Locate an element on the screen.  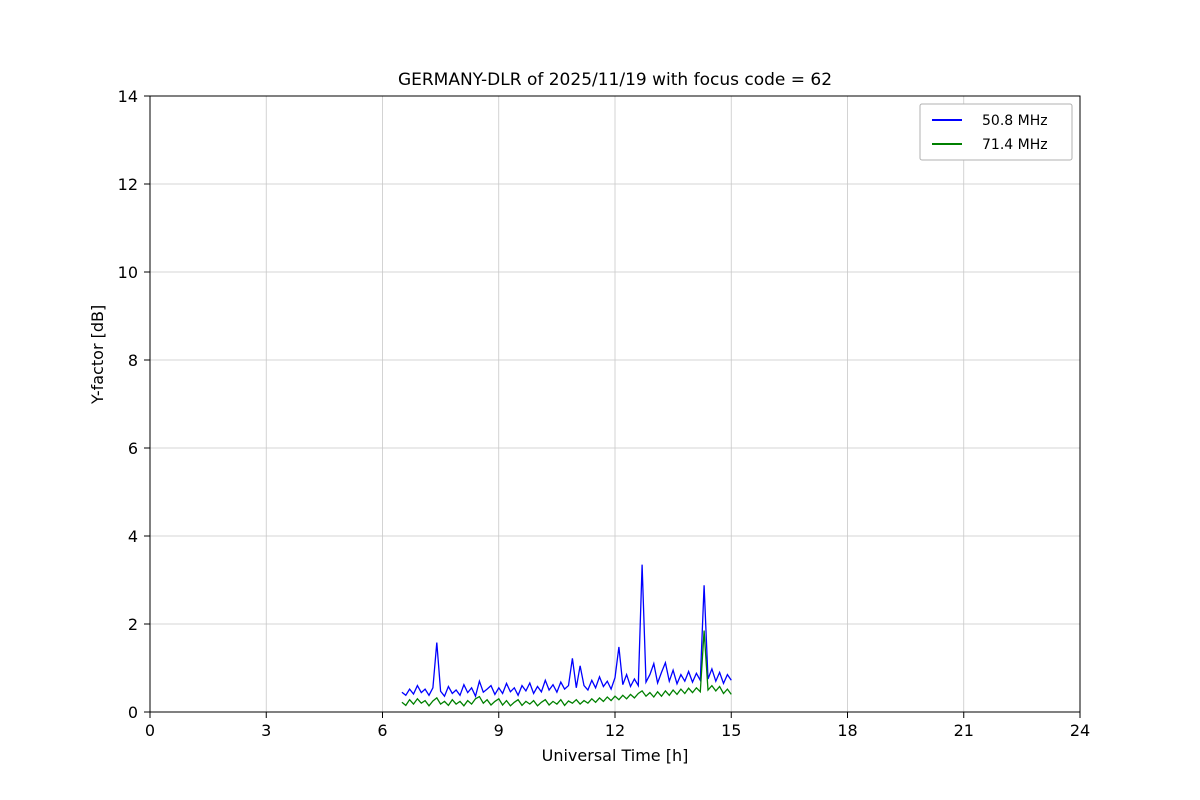
legend: 50.8 MHz 71.4 MHz is located at coordinates (996, 132).